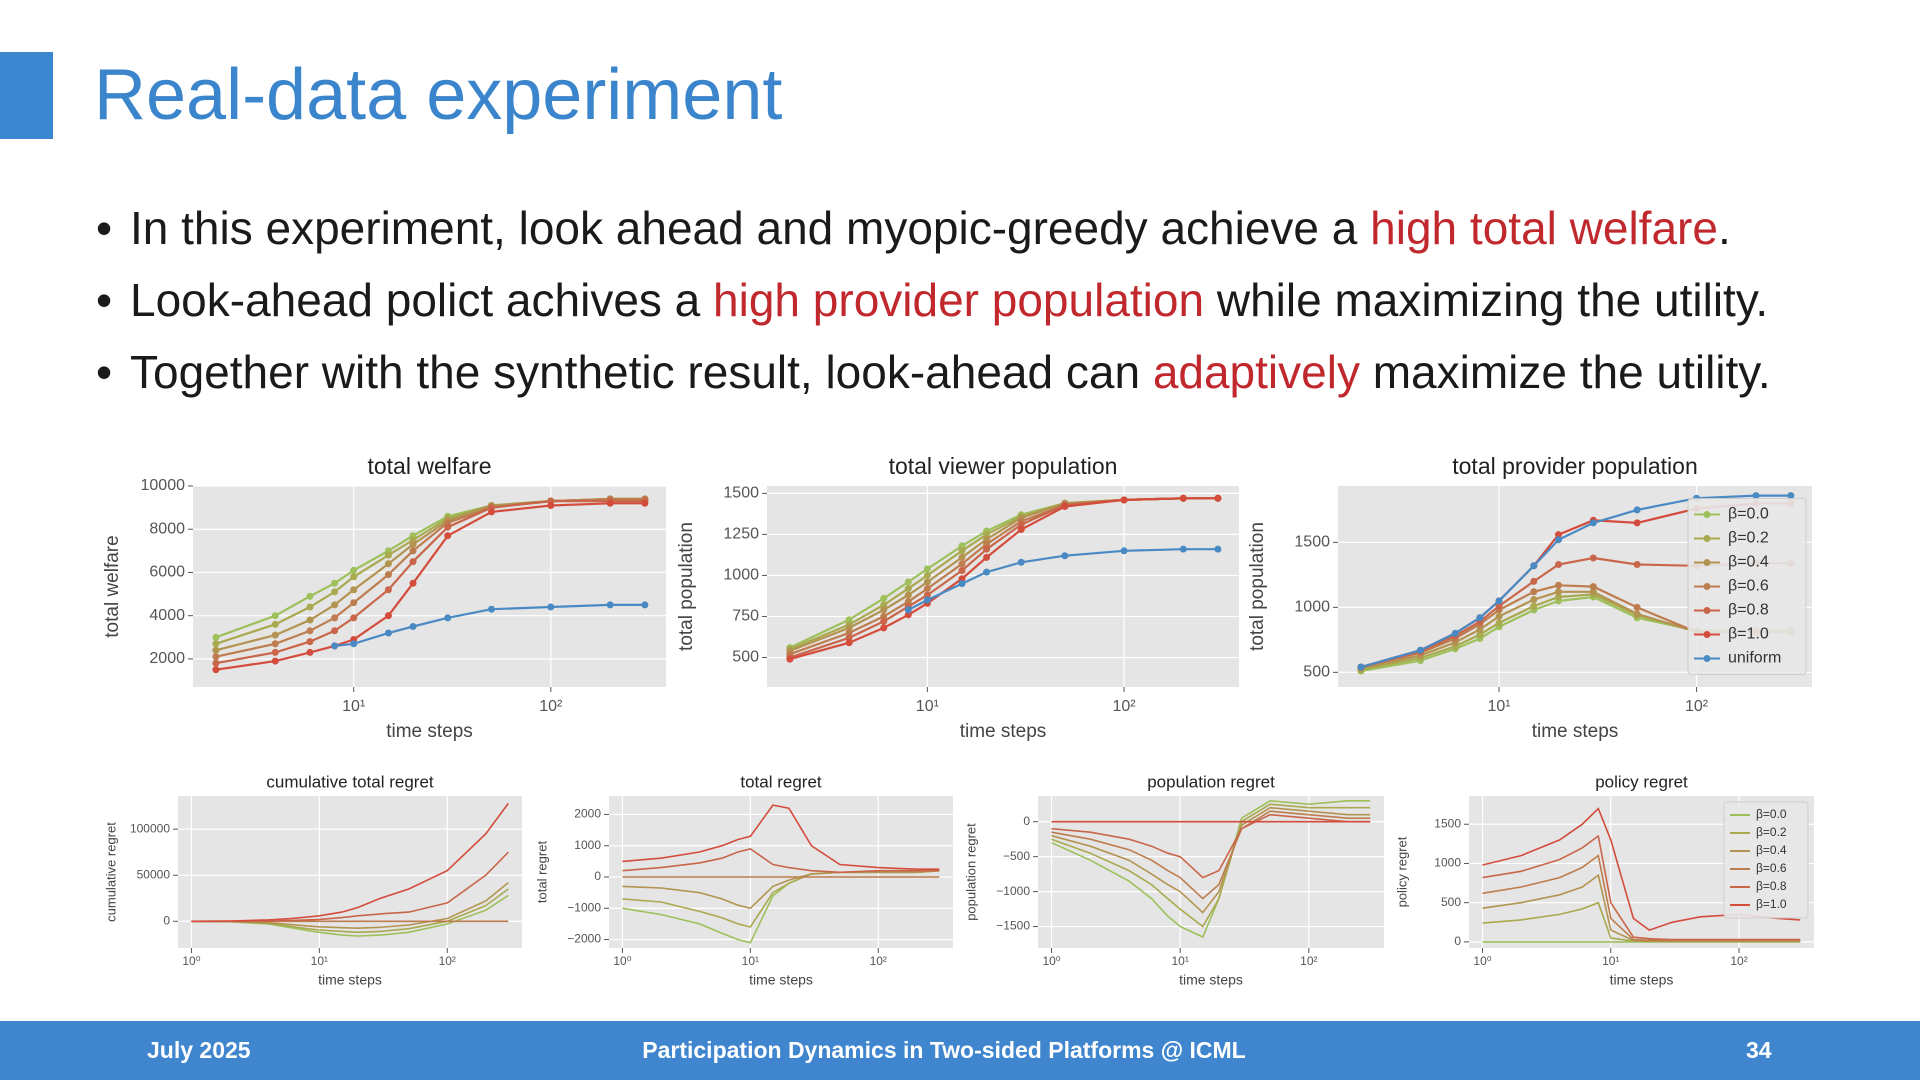  What do you see at coordinates (1486, 300) in the screenshot?
I see `bullet-text: while maximizing the utility.` at bounding box center [1486, 300].